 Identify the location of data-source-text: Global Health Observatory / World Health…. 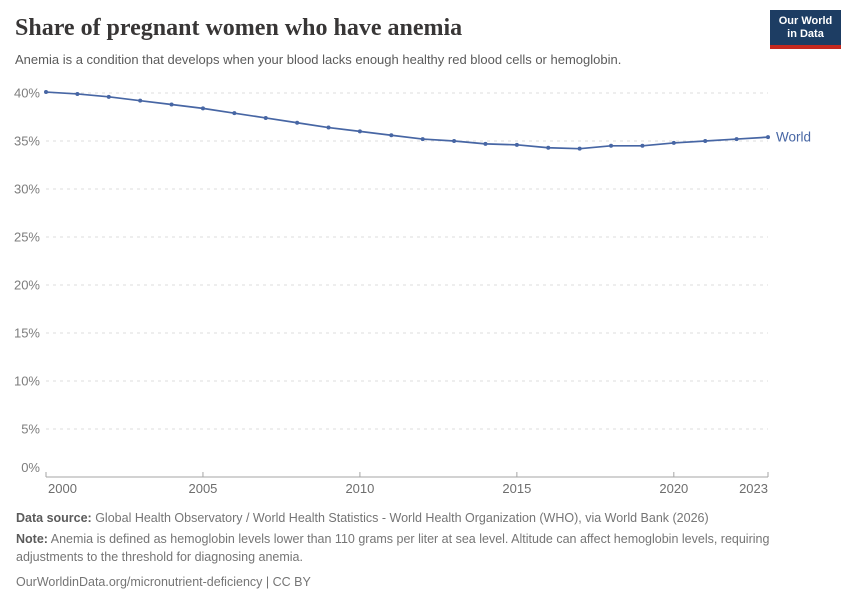
(400, 518).